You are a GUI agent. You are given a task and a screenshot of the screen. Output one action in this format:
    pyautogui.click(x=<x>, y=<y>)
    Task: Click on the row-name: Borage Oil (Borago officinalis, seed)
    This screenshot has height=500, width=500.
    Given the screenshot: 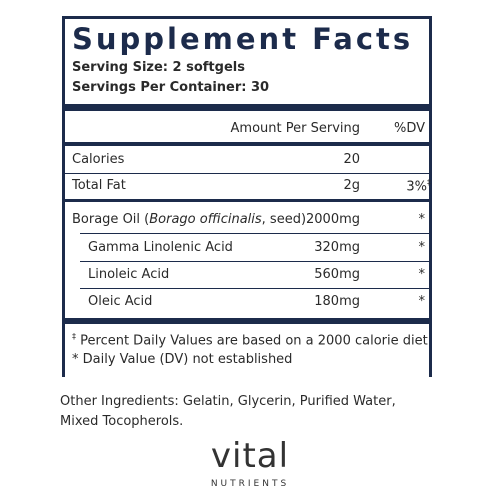 What is the action you would take?
    pyautogui.click(x=189, y=219)
    